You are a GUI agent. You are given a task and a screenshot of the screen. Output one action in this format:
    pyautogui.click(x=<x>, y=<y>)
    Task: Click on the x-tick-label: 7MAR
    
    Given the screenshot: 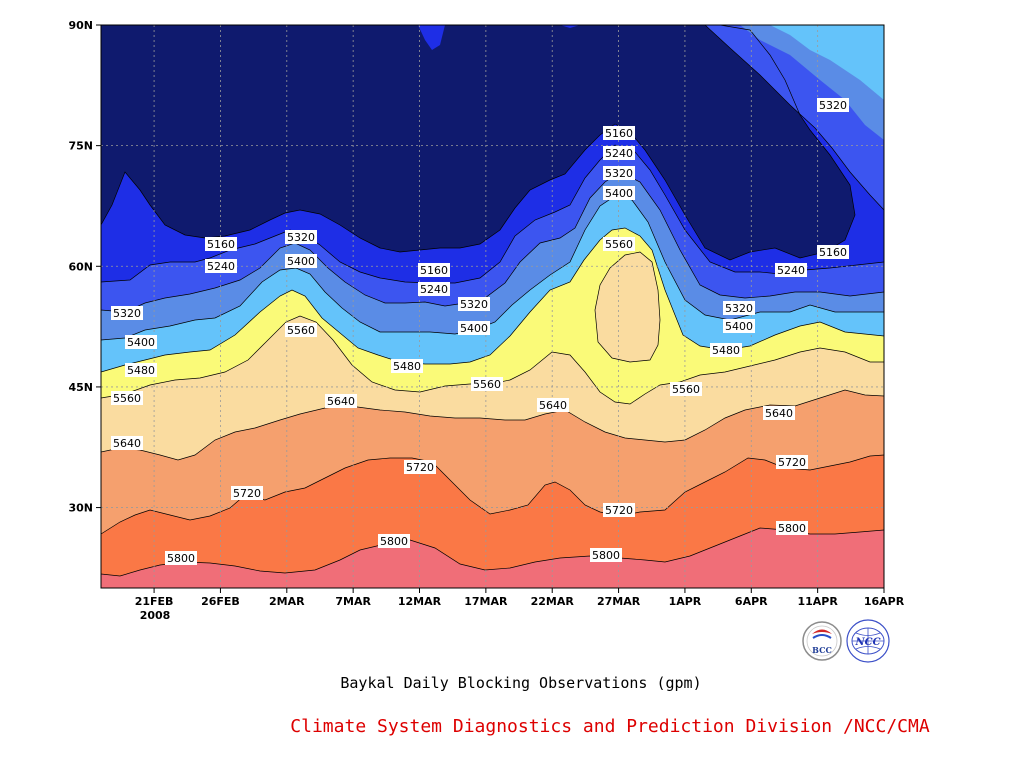 What is the action you would take?
    pyautogui.click(x=353, y=601)
    